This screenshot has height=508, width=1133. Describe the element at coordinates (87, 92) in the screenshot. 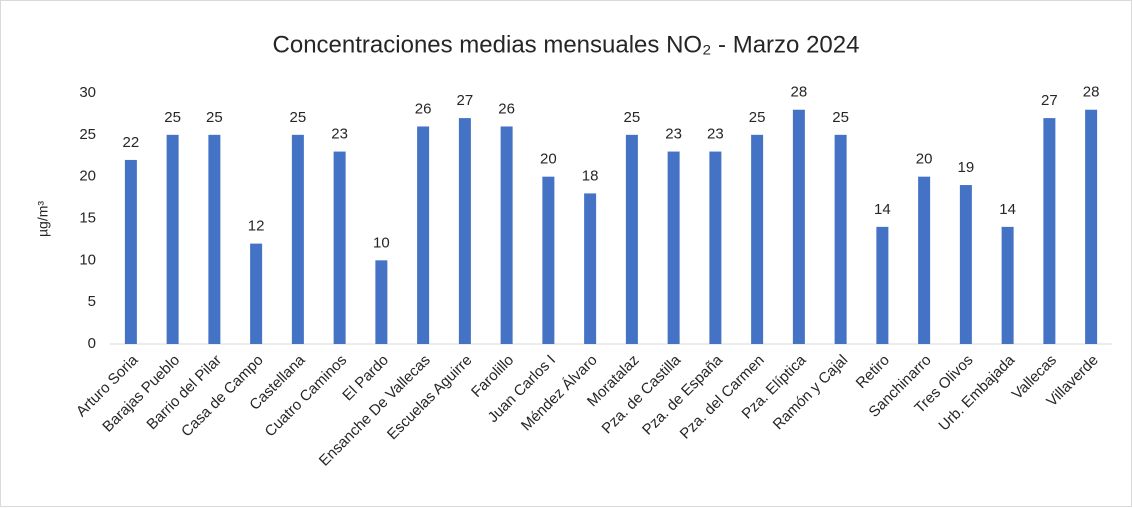

I see `y-tick-label: 30` at that location.